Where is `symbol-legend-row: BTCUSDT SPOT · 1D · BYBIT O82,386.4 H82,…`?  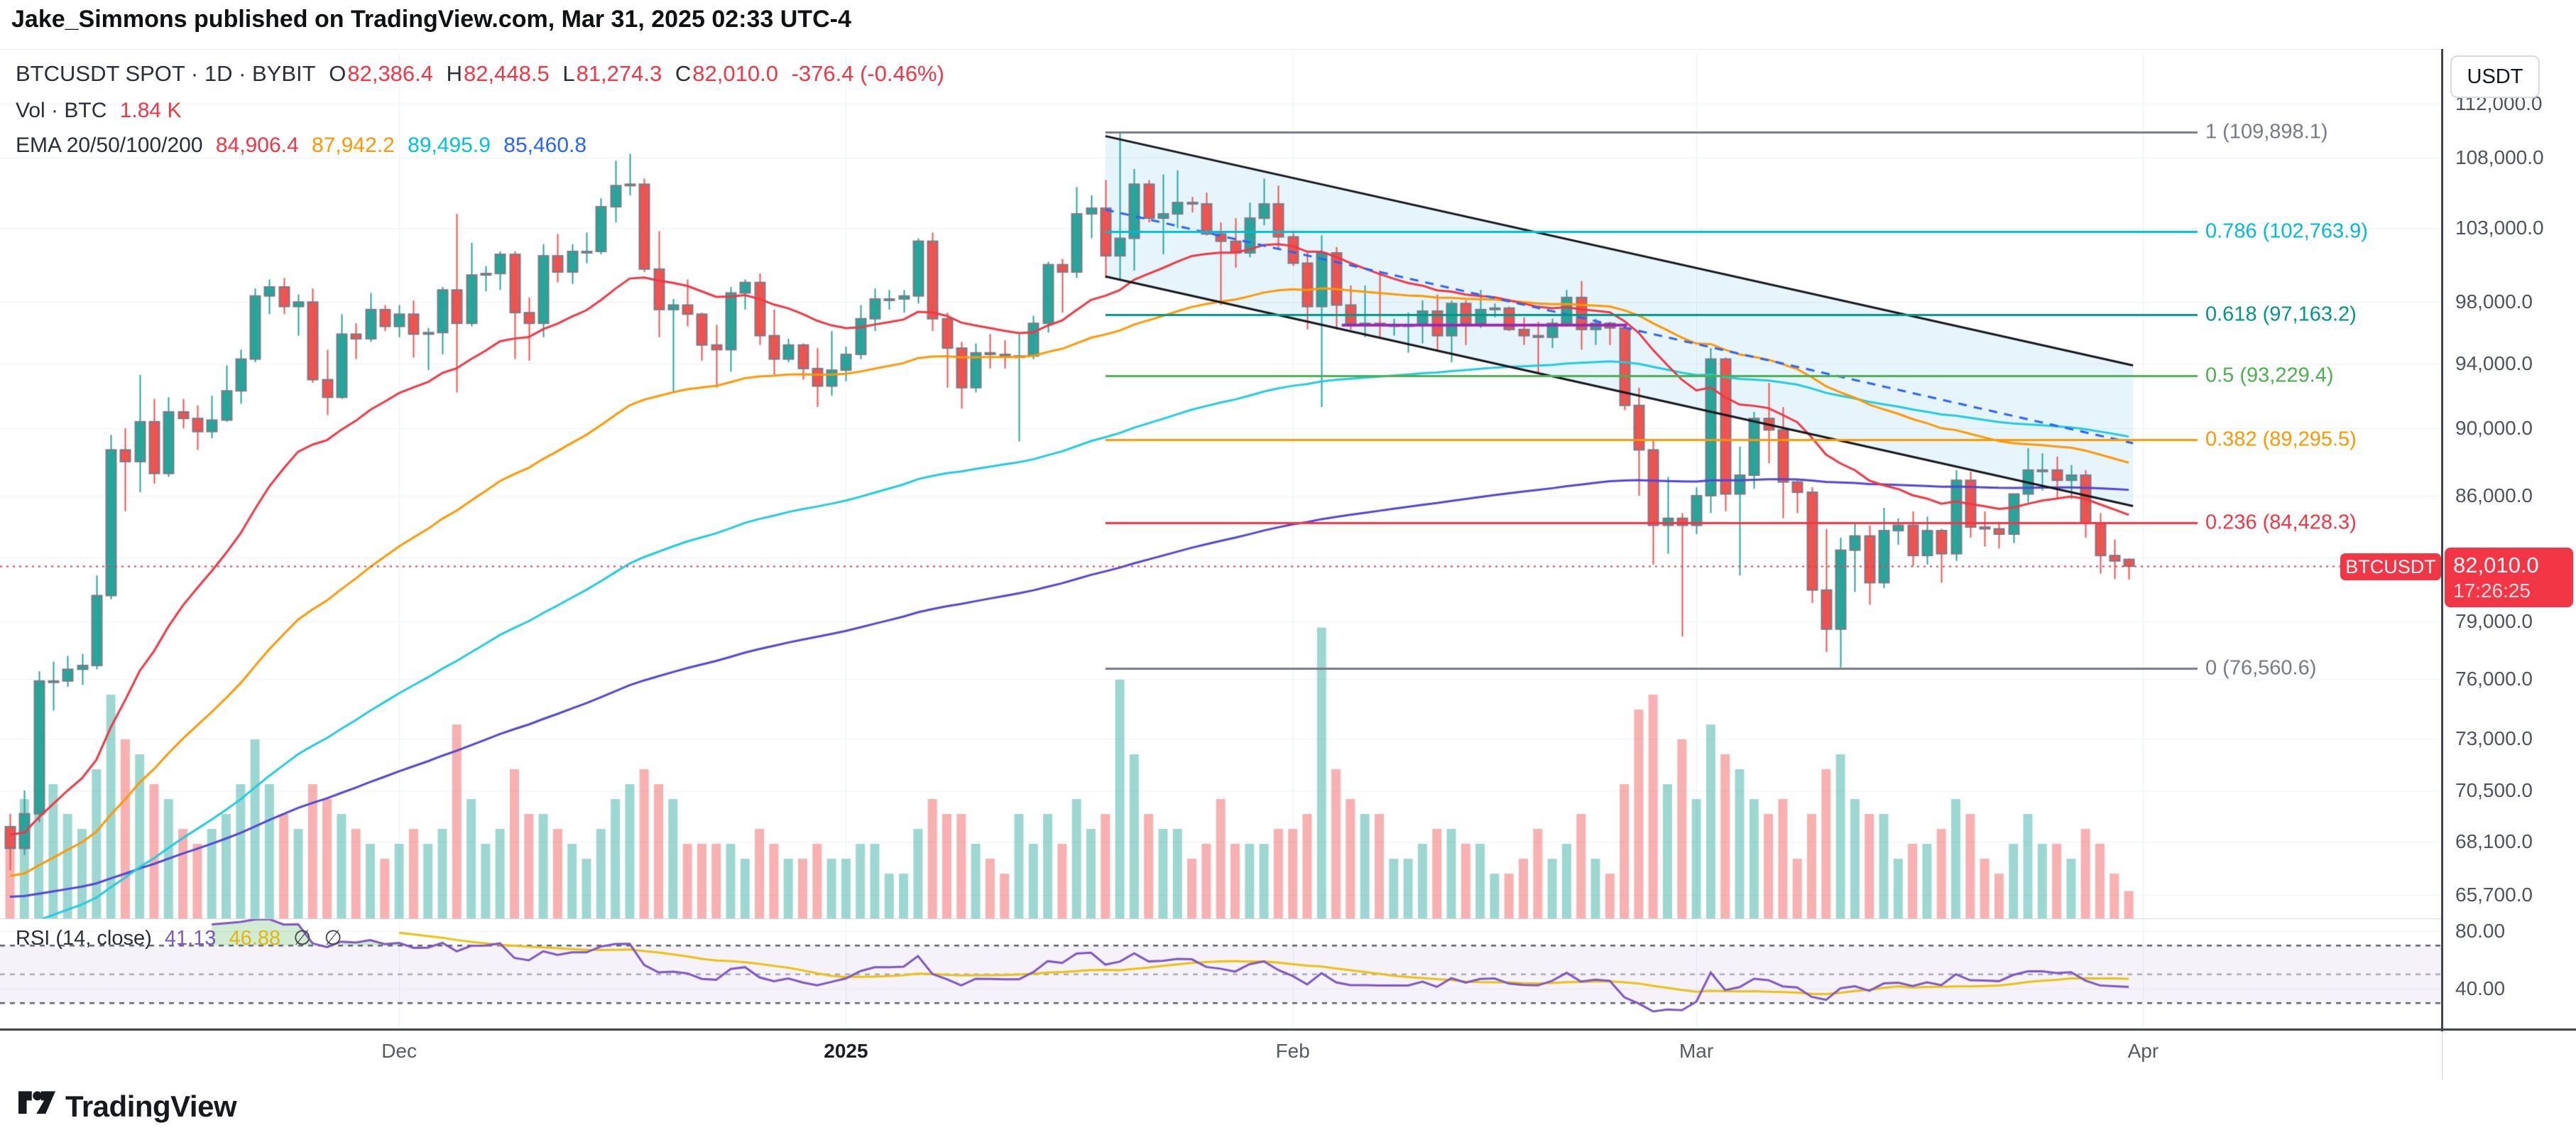 symbol-legend-row: BTCUSDT SPOT · 1D · BYBIT O82,386.4 H82,… is located at coordinates (483, 74).